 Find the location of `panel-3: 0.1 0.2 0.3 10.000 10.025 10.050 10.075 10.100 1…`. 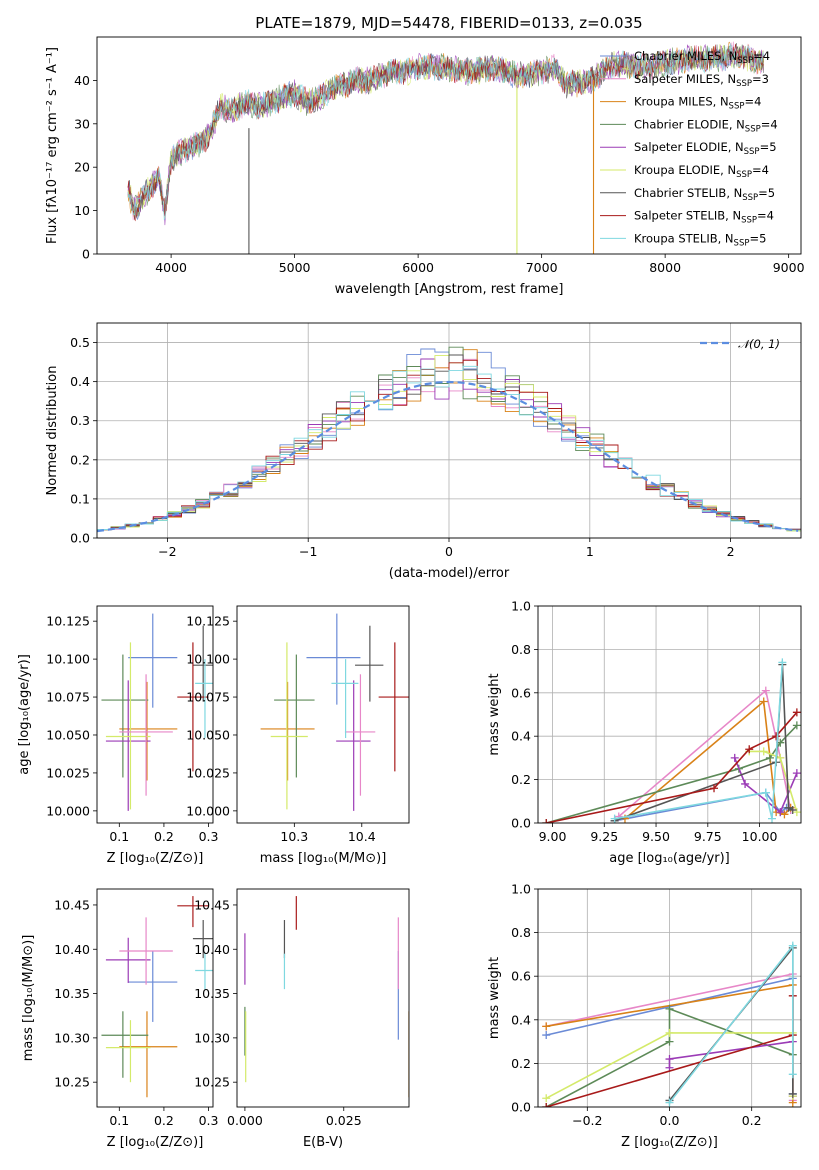

panel-3: 0.1 0.2 0.3 10.000 10.025 10.050 10.075 10.100 1… is located at coordinates (118, 735).